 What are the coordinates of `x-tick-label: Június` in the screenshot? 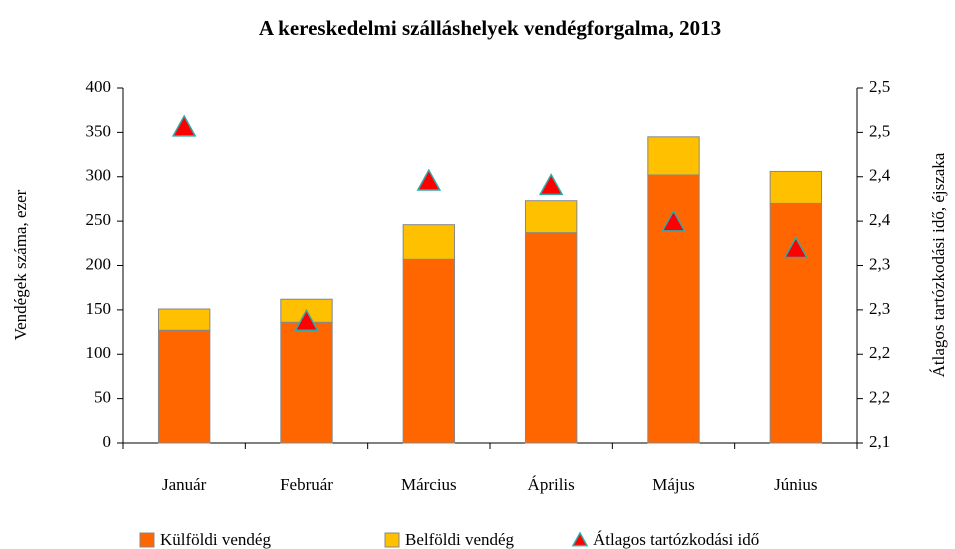 It's located at (795, 484).